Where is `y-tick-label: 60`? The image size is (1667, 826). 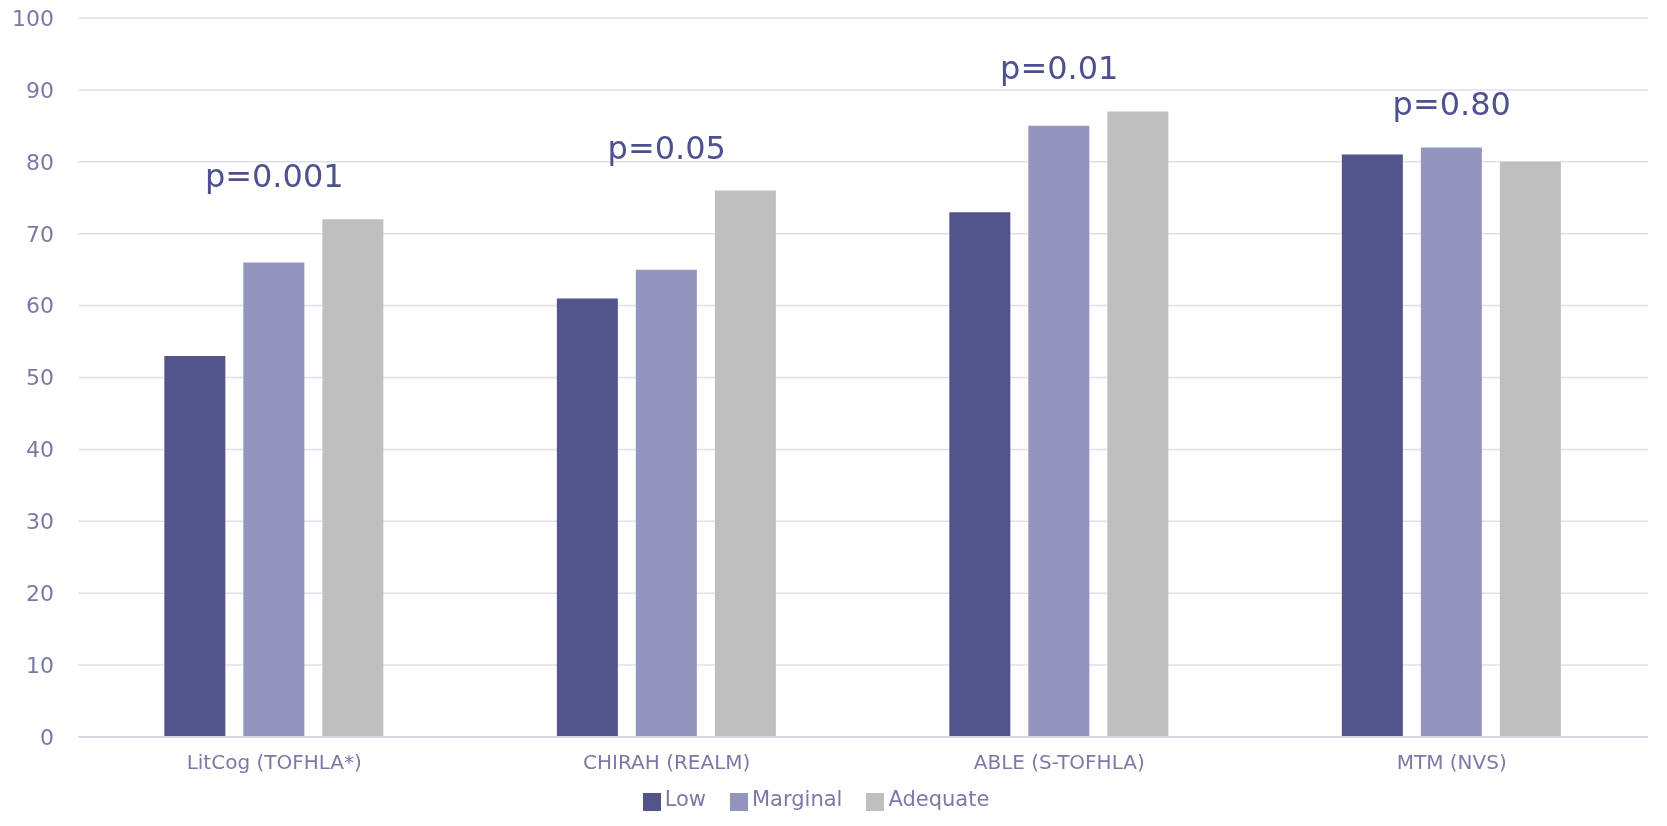 y-tick-label: 60 is located at coordinates (40, 306).